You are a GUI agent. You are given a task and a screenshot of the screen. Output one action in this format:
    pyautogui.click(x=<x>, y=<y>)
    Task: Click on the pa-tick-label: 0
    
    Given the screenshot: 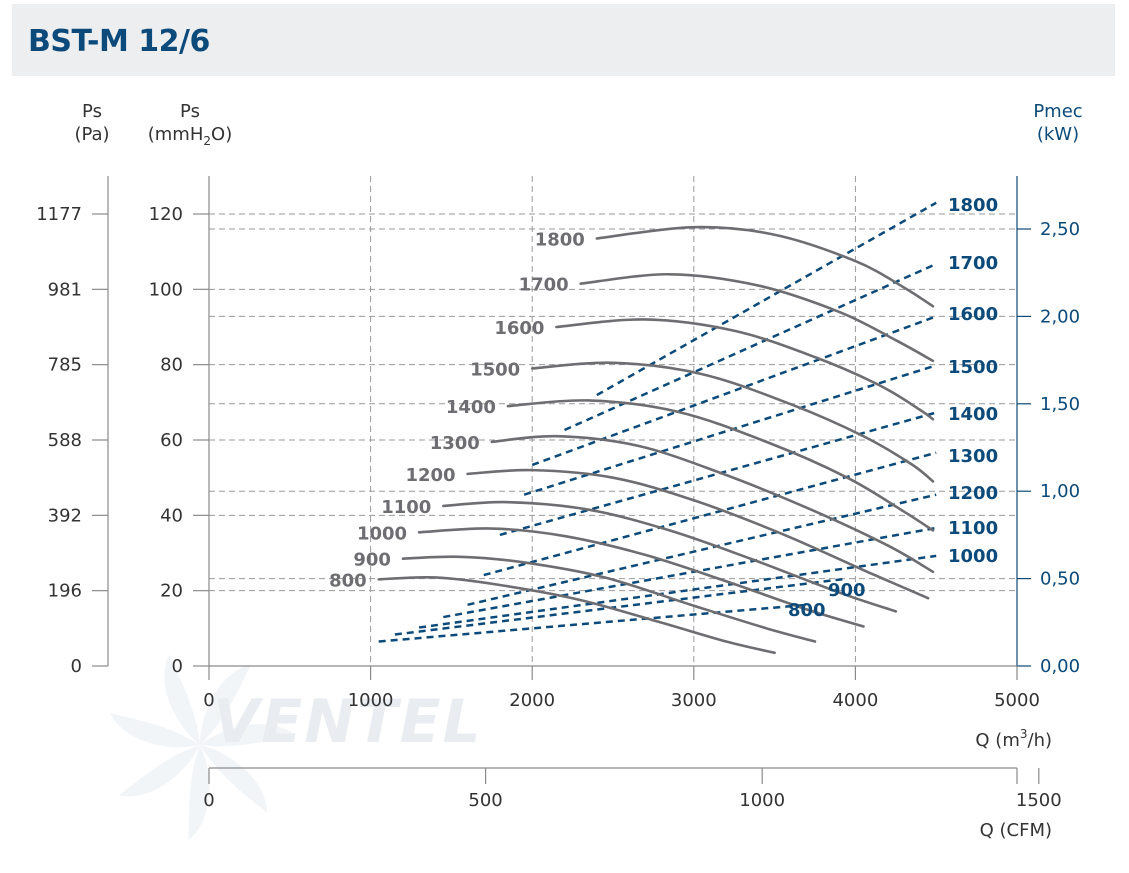 What is the action you would take?
    pyautogui.click(x=76, y=666)
    